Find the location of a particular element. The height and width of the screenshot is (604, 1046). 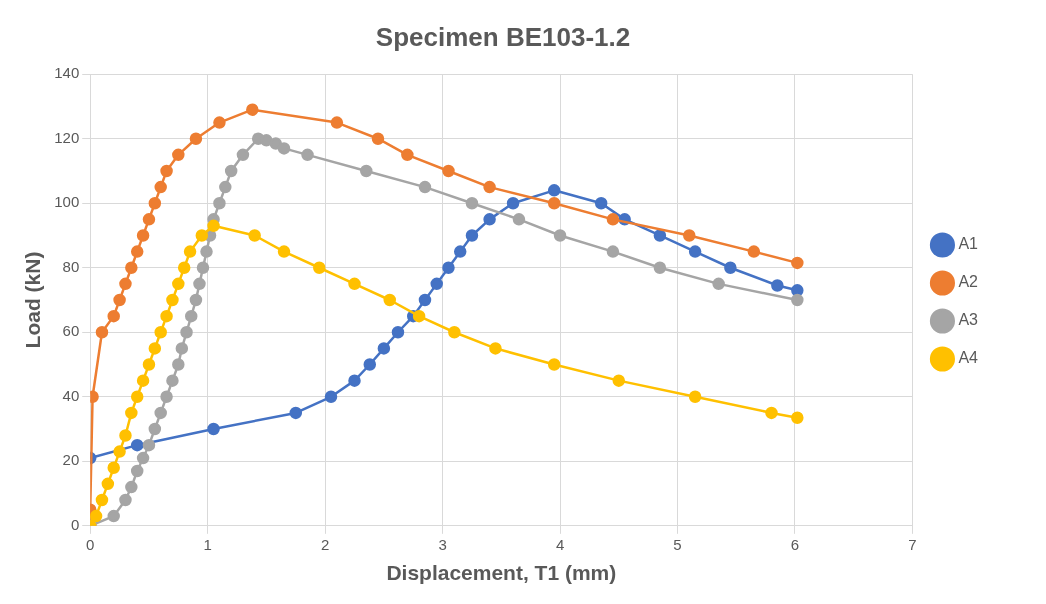

y-tick-label: 80 is located at coordinates (71, 266).